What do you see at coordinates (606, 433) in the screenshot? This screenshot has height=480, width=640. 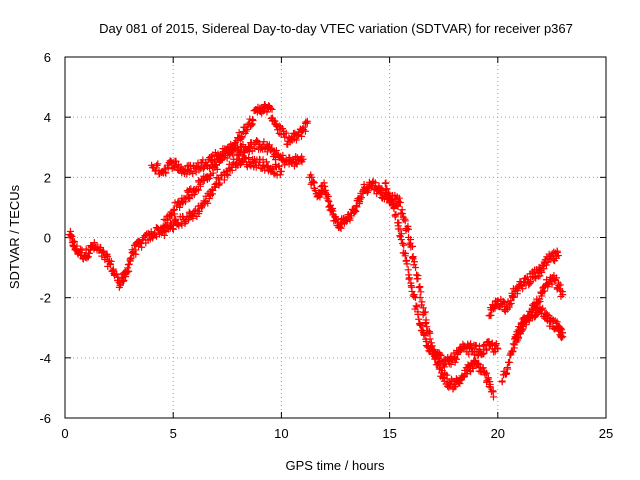 I see `x-tick-label: 25` at bounding box center [606, 433].